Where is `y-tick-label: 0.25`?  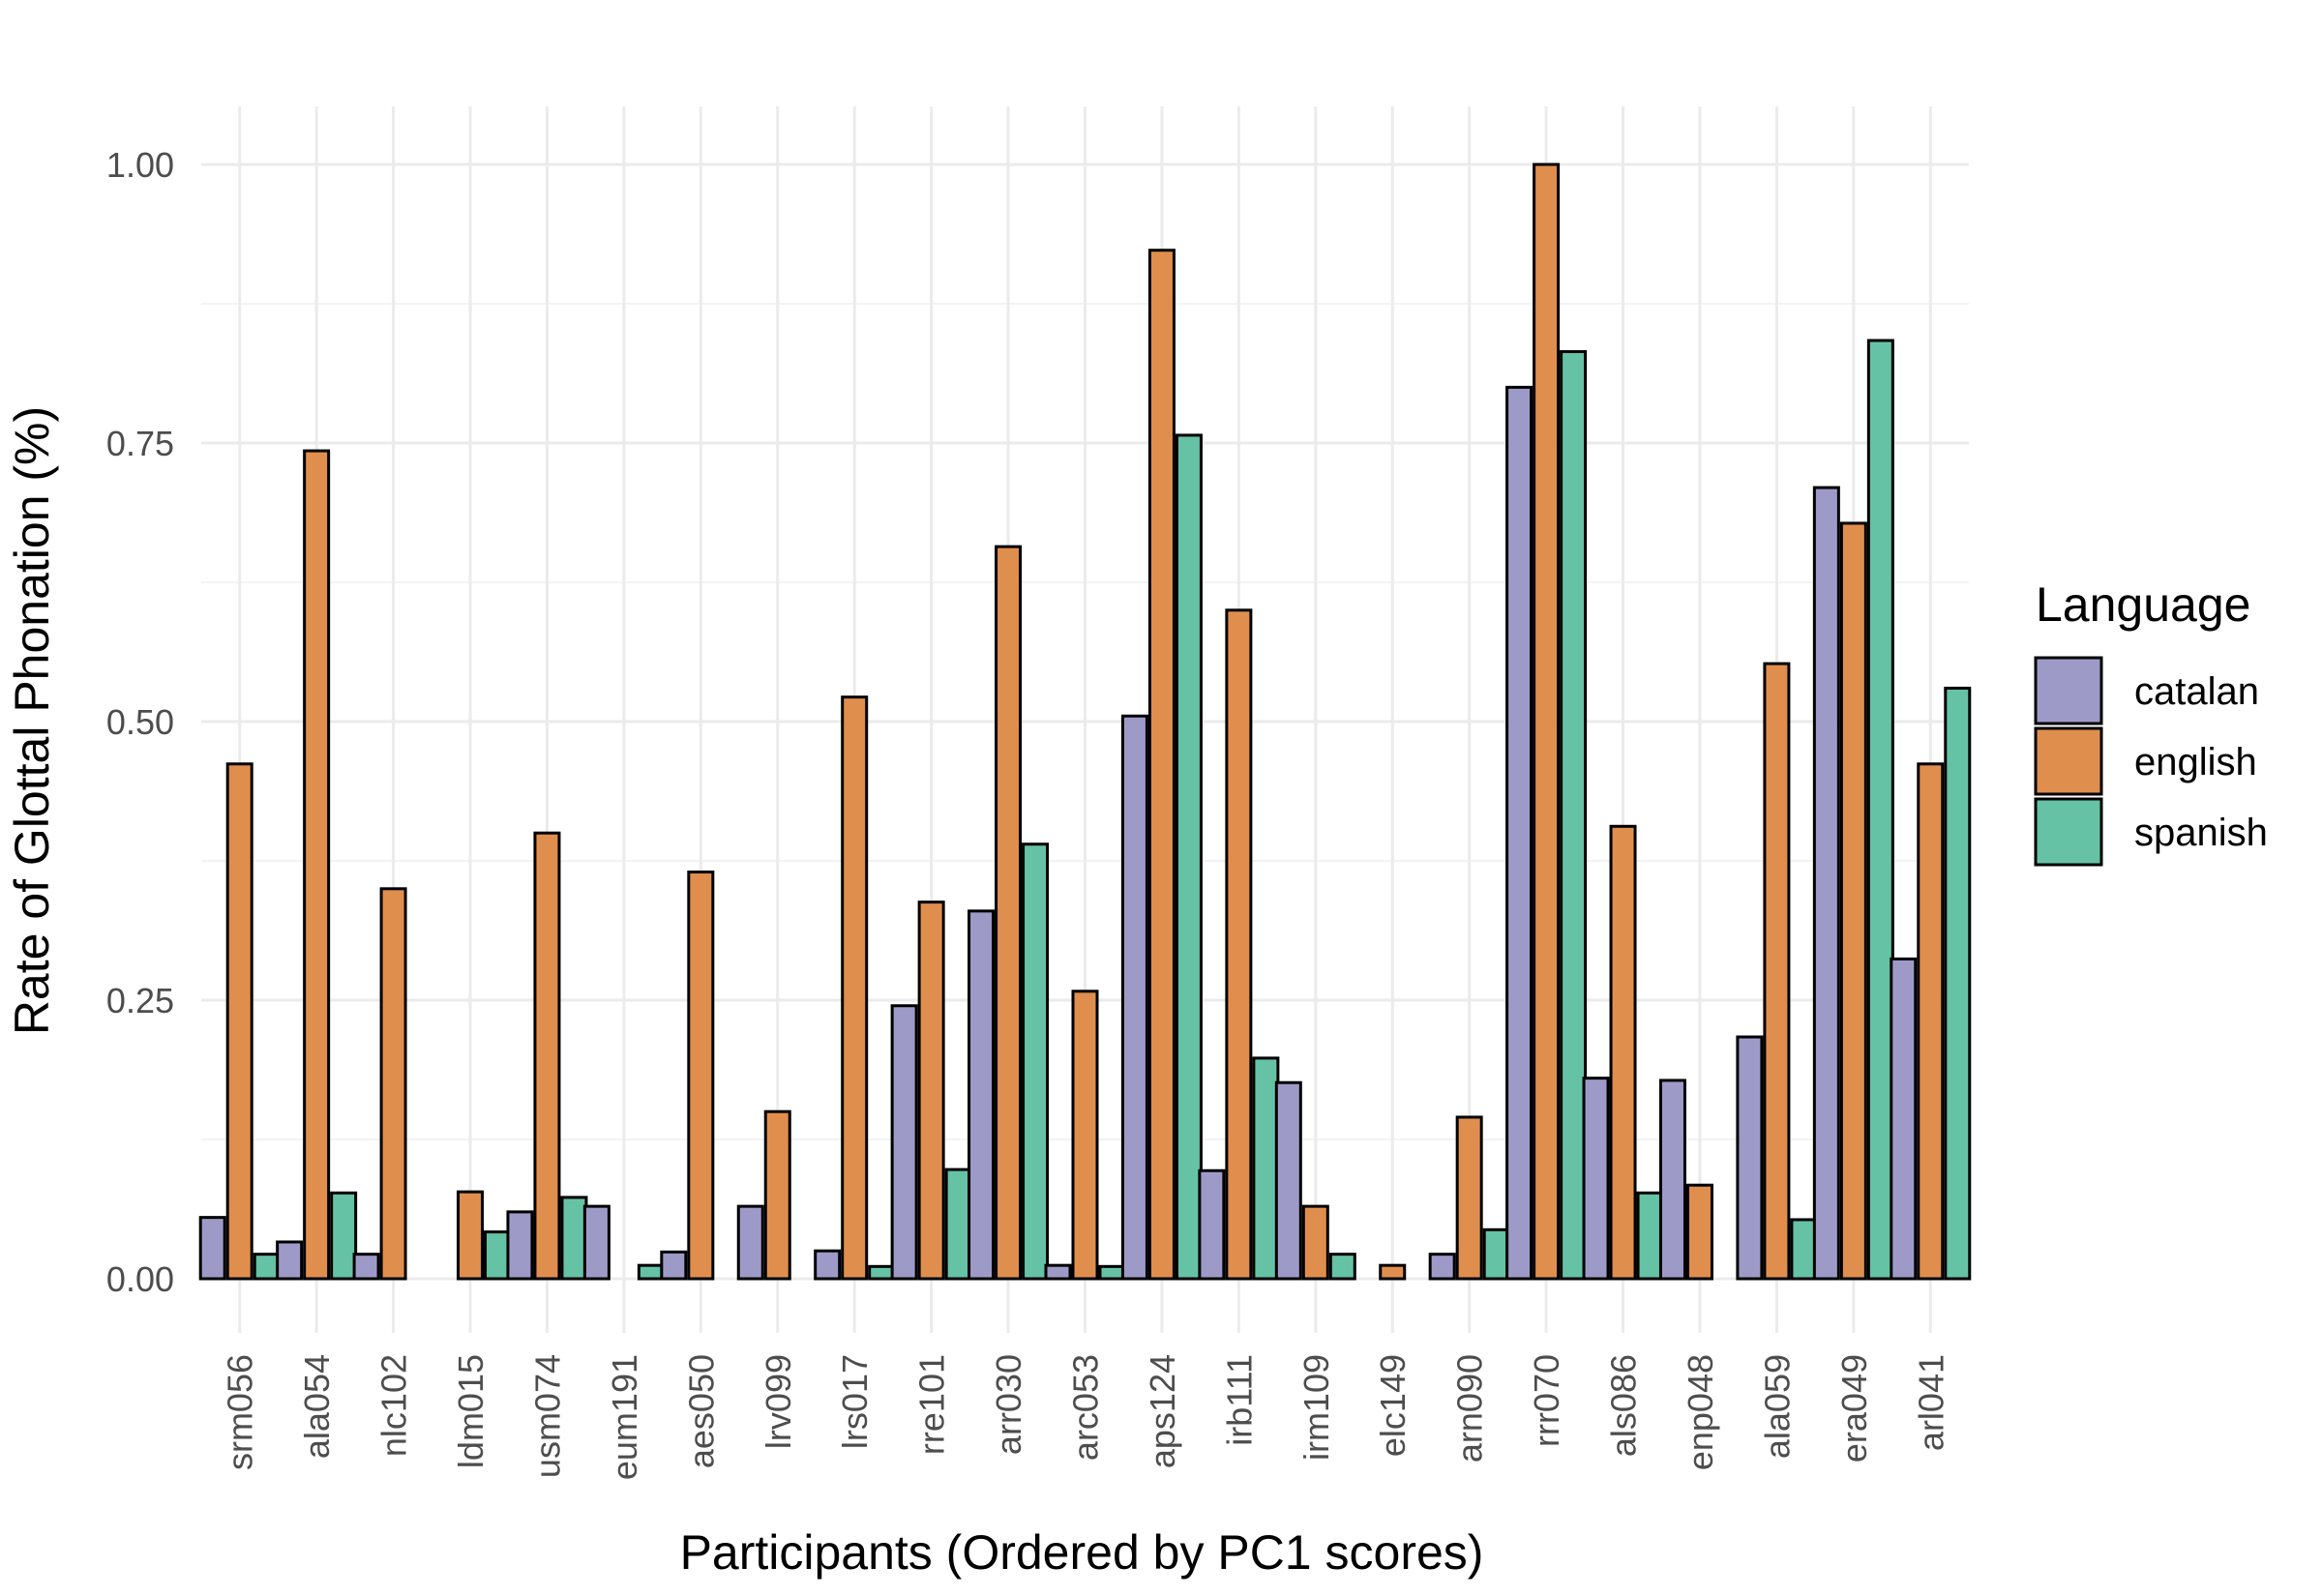
y-tick-label: 0.25 is located at coordinates (140, 1000).